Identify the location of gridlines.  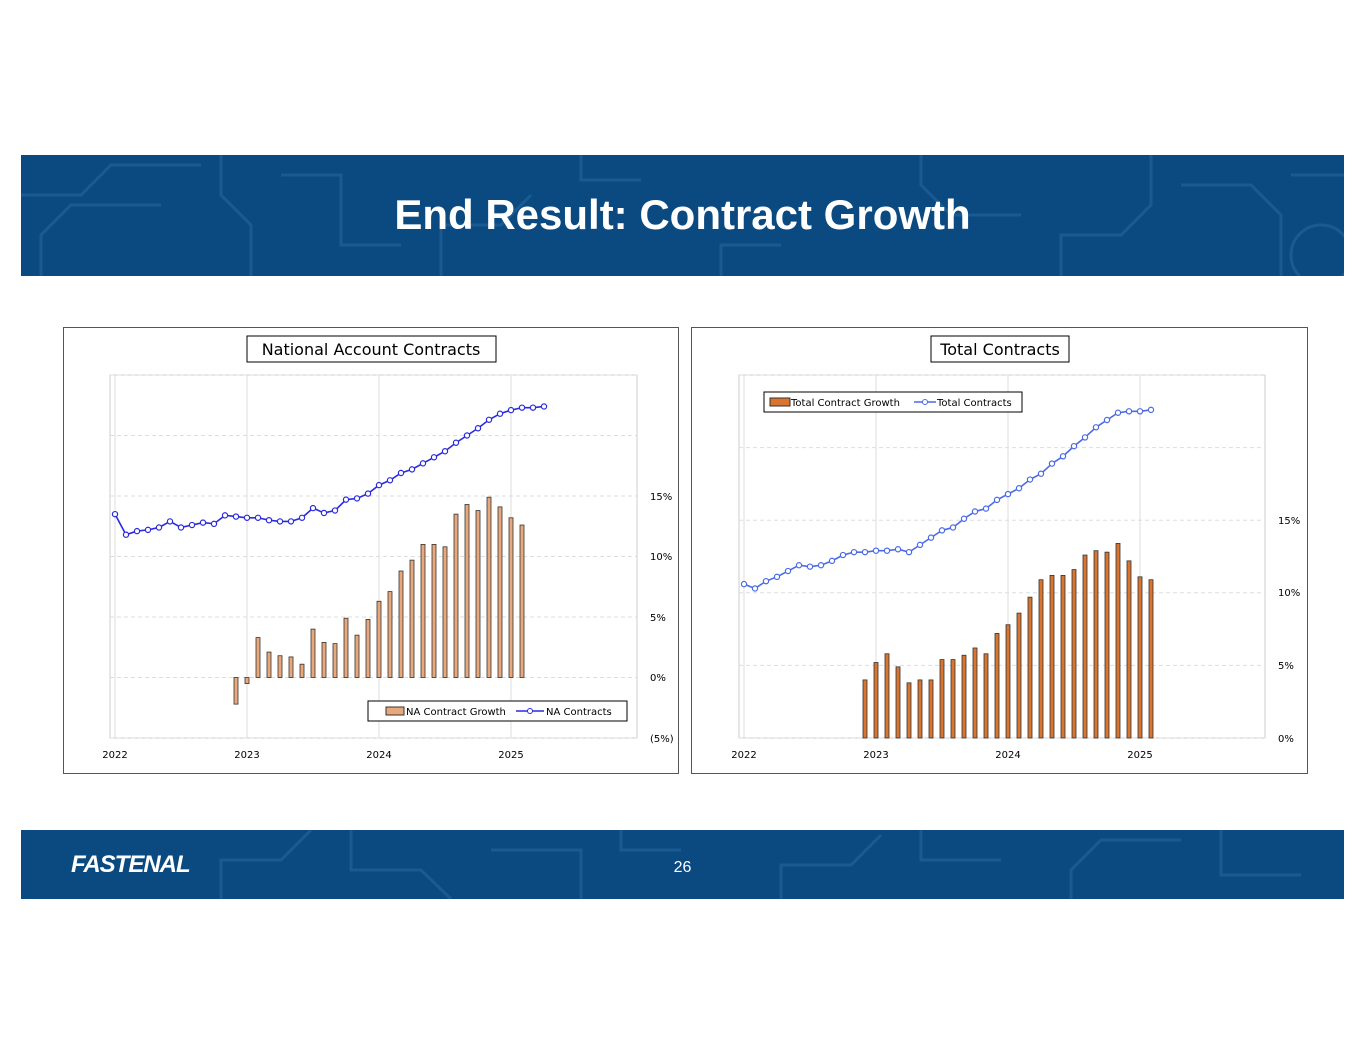
(373, 556).